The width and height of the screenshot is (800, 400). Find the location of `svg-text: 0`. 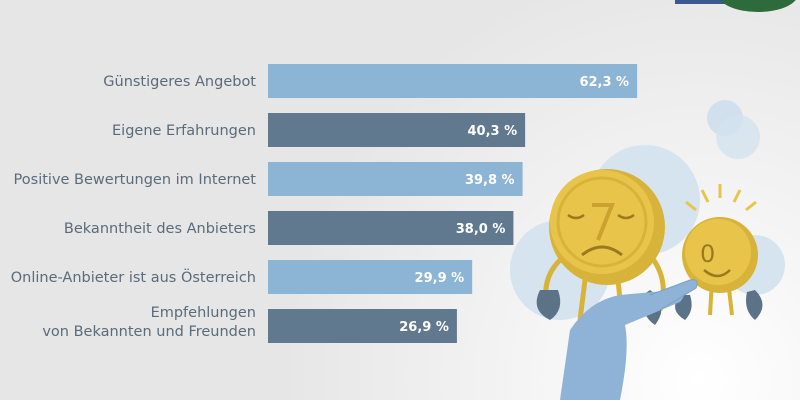

svg-text: 0 is located at coordinates (707, 254).